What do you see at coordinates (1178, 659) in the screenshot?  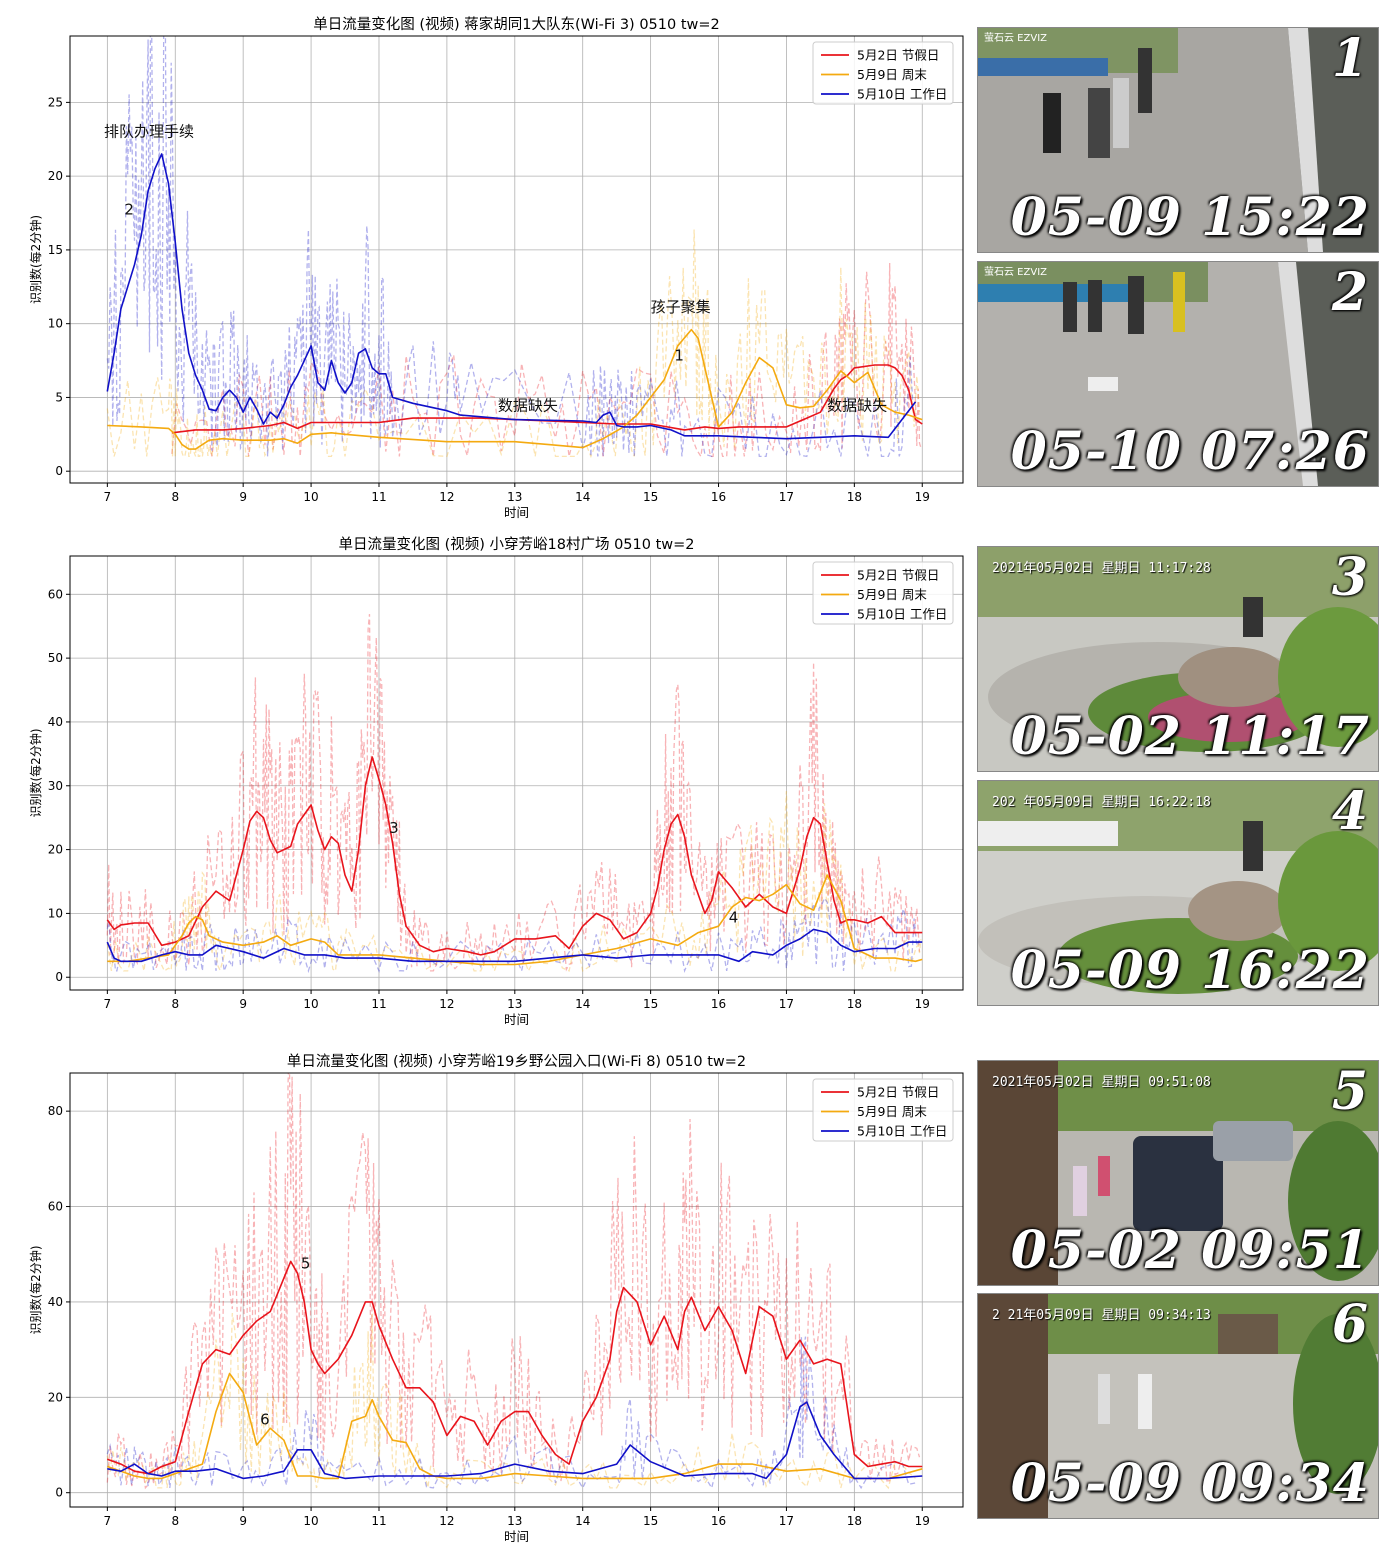 I see `camera-panel-3: 2021年05月02日 星期日 11:17:28 3 05-02 11:17` at bounding box center [1178, 659].